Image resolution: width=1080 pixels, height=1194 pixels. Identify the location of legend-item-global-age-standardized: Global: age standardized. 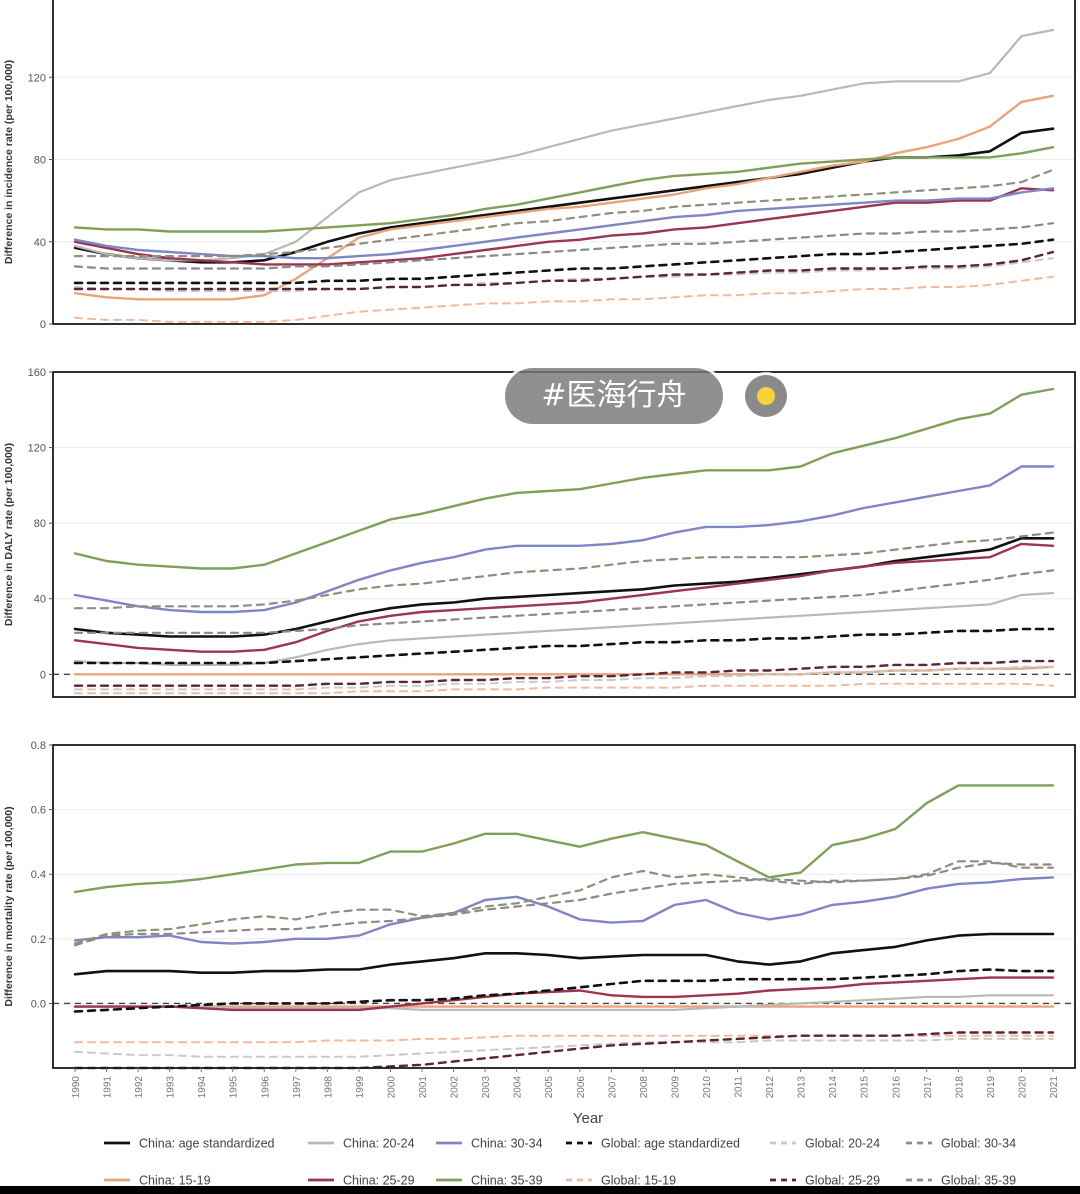
(653, 1144).